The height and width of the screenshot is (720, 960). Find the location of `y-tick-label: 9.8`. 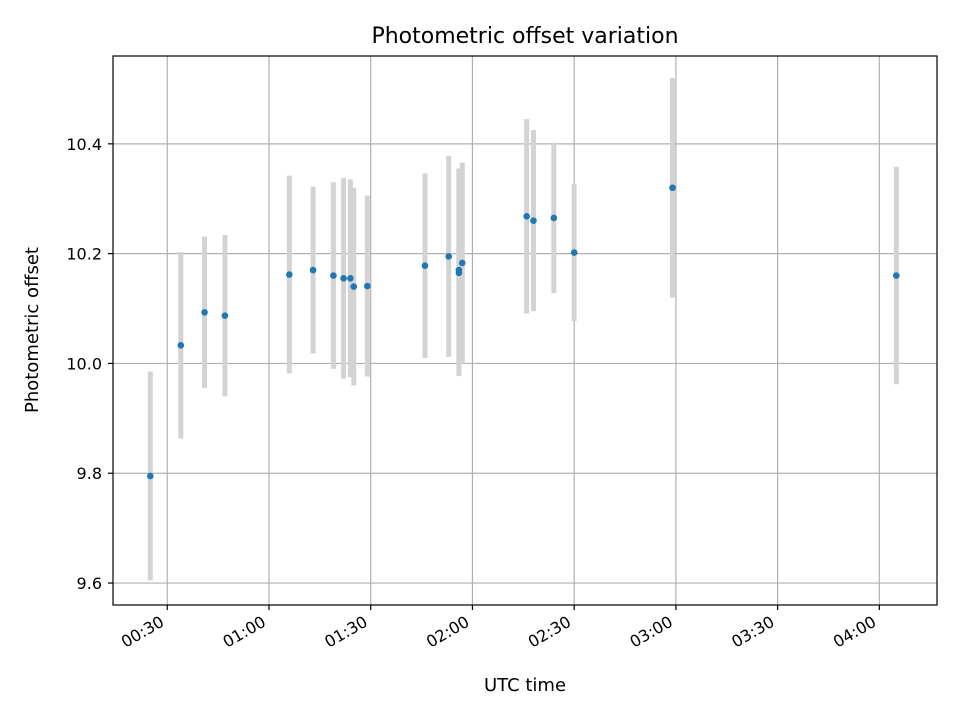

y-tick-label: 9.8 is located at coordinates (89, 473).